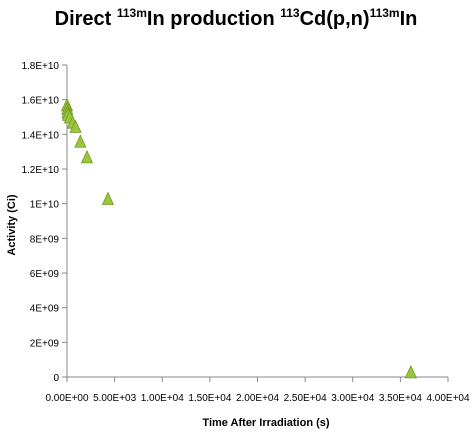 The image size is (472, 435). I want to click on x-axis-label: Time After Irradiation (s), so click(265, 423).